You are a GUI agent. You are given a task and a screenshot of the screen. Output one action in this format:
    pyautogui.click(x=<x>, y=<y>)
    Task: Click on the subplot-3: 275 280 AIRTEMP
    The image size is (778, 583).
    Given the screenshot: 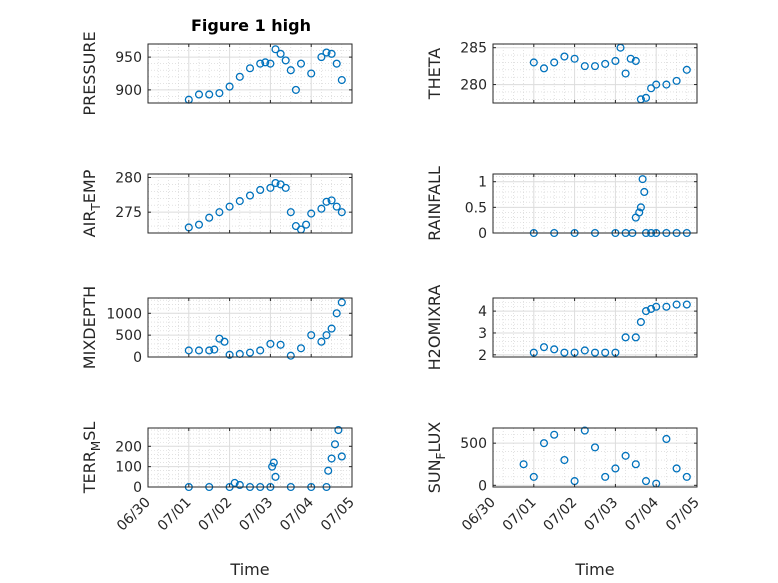 What is the action you would take?
    pyautogui.click(x=216, y=203)
    